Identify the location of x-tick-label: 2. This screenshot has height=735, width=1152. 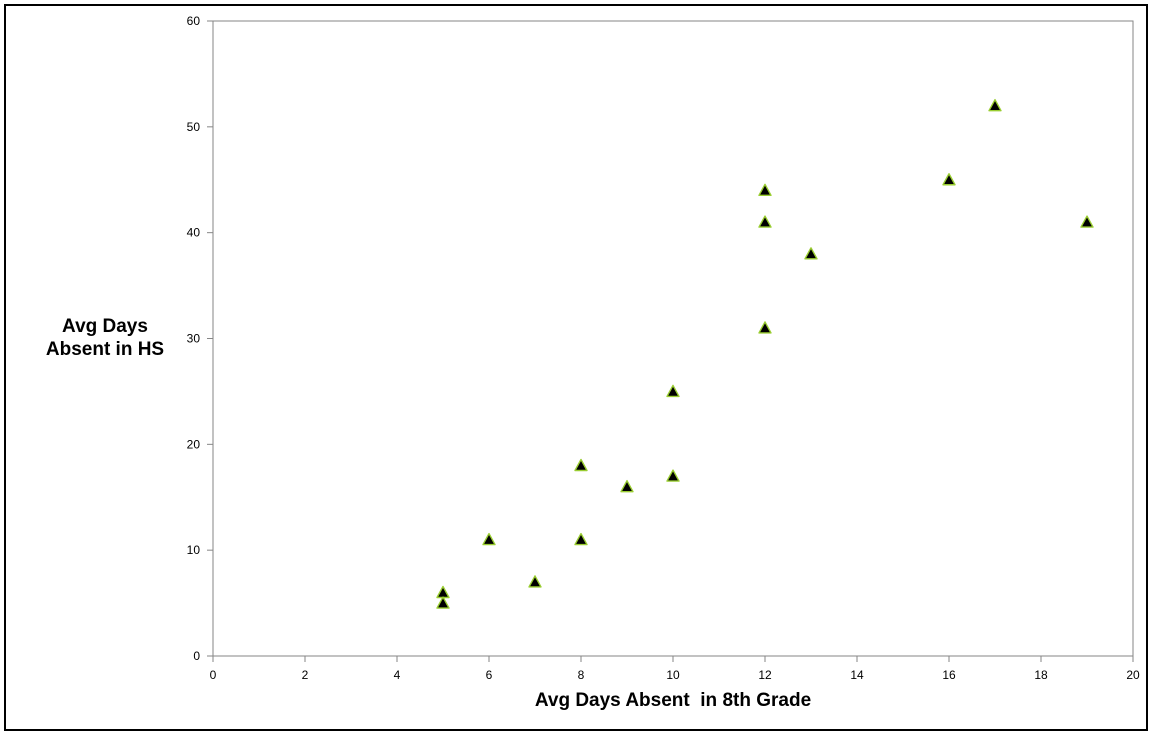
(305, 675).